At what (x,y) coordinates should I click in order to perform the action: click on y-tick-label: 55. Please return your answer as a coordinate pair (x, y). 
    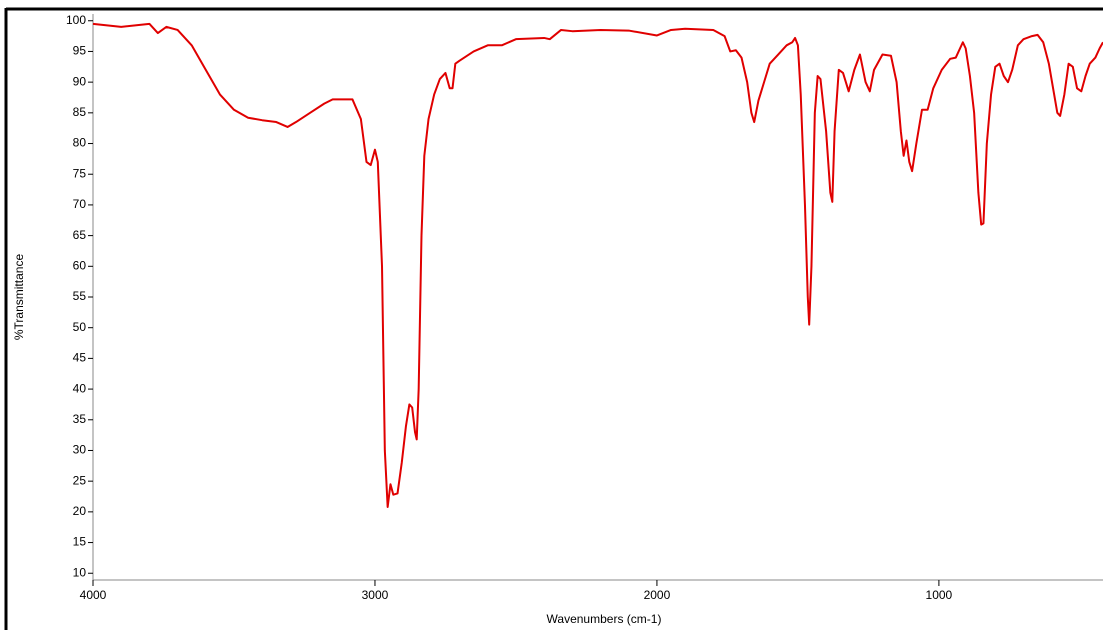
    Looking at the image, I should click on (80, 296).